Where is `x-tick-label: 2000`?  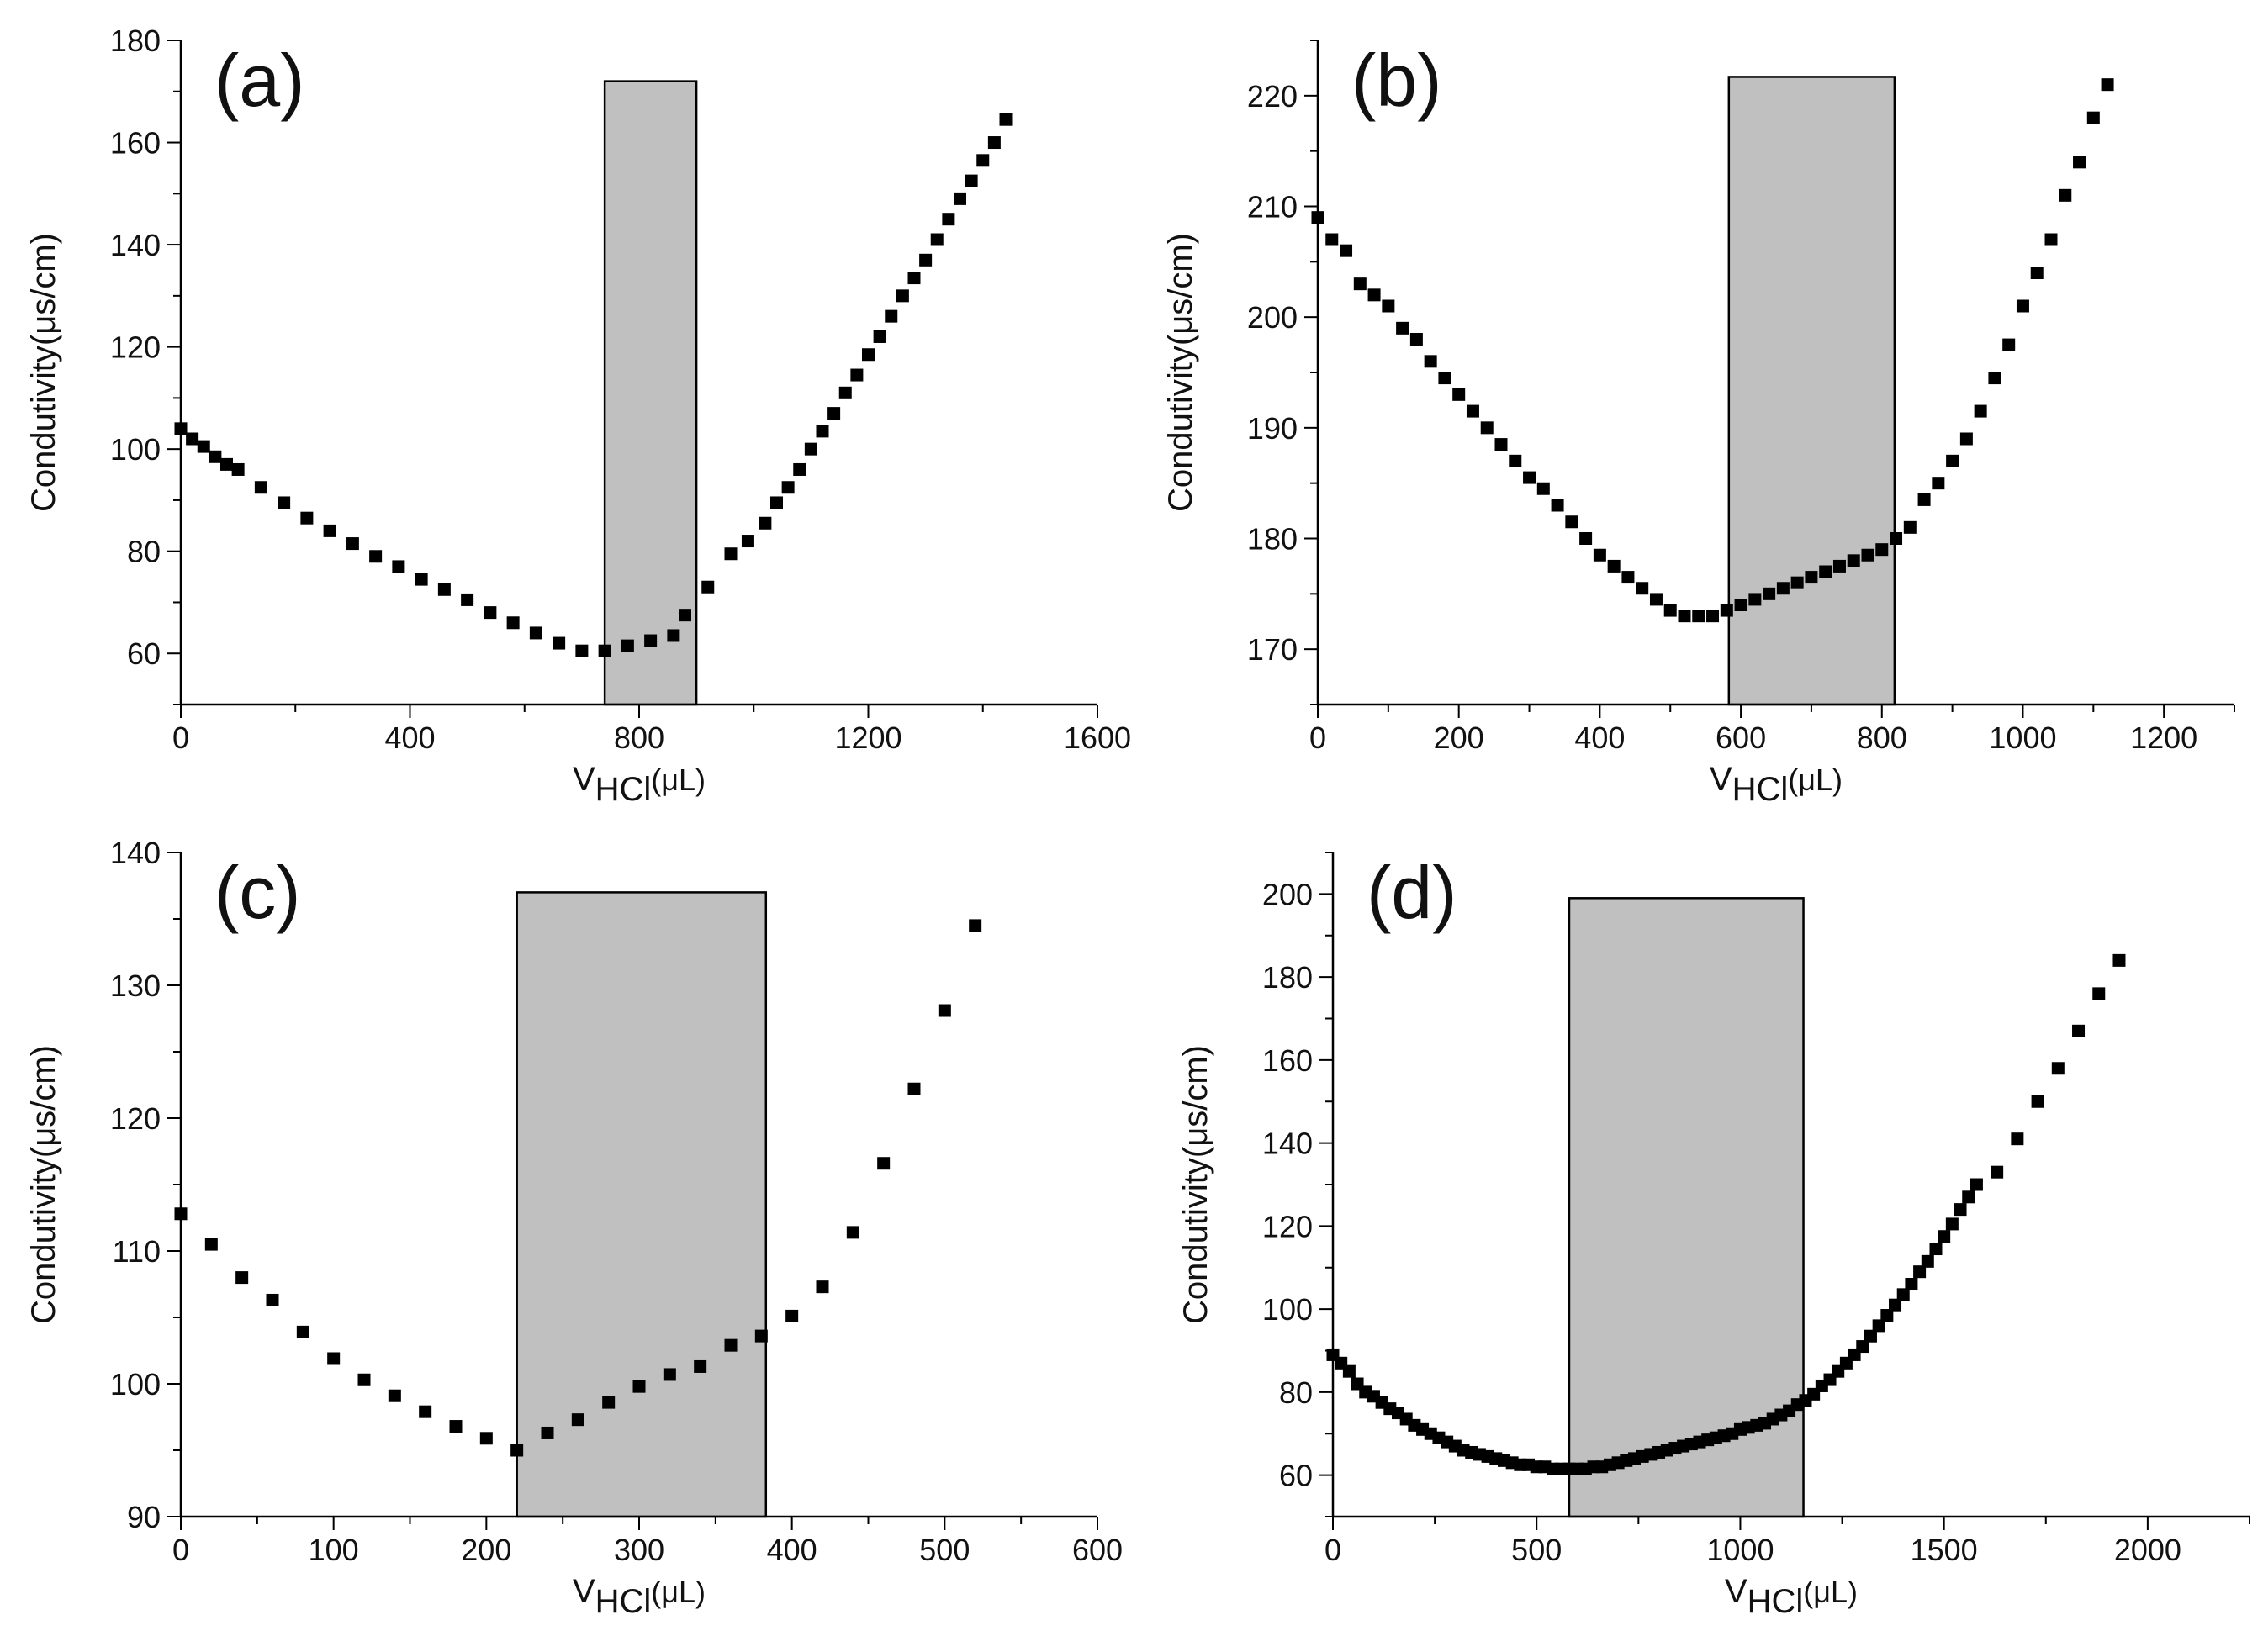 x-tick-label: 2000 is located at coordinates (2147, 1550).